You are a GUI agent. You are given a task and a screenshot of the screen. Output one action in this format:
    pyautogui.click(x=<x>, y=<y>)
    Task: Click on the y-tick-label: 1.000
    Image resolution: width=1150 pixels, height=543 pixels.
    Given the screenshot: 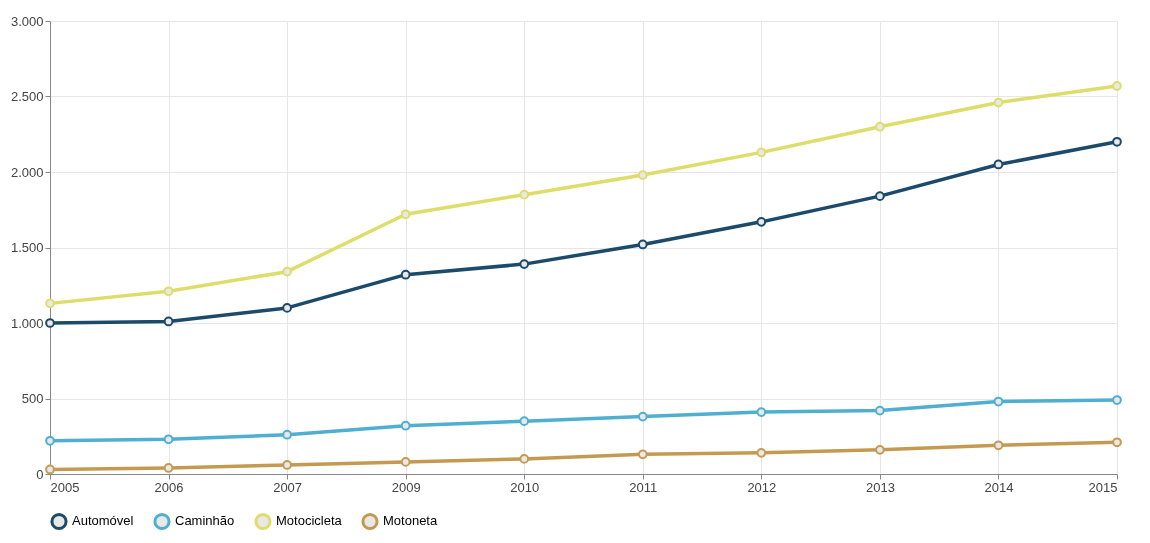 What is the action you would take?
    pyautogui.click(x=27, y=323)
    